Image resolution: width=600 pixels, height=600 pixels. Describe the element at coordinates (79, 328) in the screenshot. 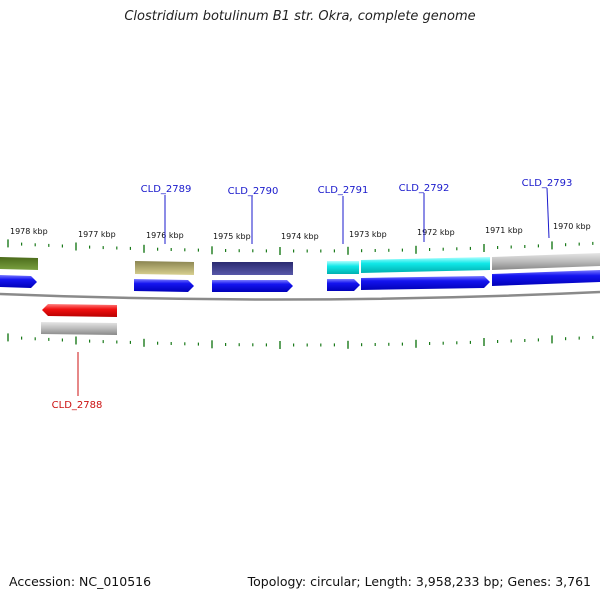

I see `feature-gray-reverse` at that location.